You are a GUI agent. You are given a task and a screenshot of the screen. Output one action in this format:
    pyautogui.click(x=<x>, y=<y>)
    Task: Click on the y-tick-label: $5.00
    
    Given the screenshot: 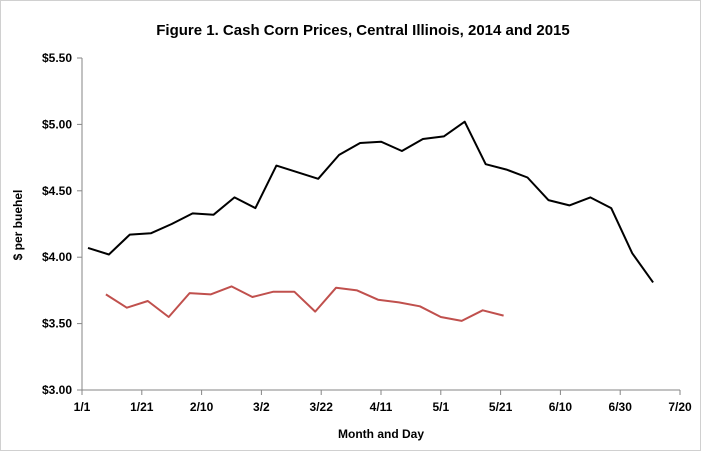 What is the action you would take?
    pyautogui.click(x=57, y=124)
    